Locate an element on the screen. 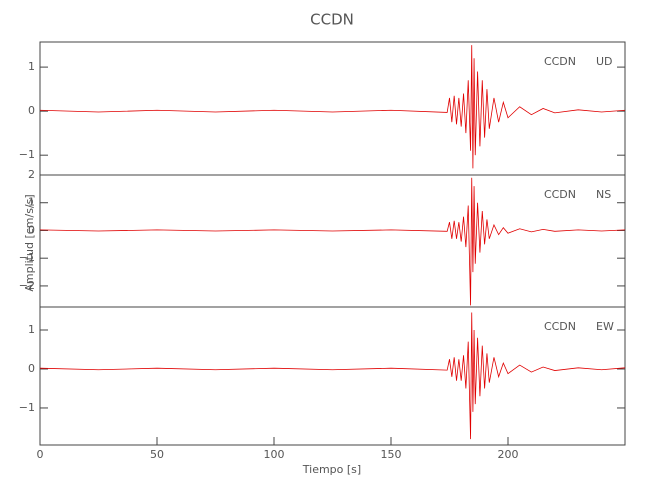 The image size is (650, 500). x-axis-label: Tiempo [s] is located at coordinates (331, 469).